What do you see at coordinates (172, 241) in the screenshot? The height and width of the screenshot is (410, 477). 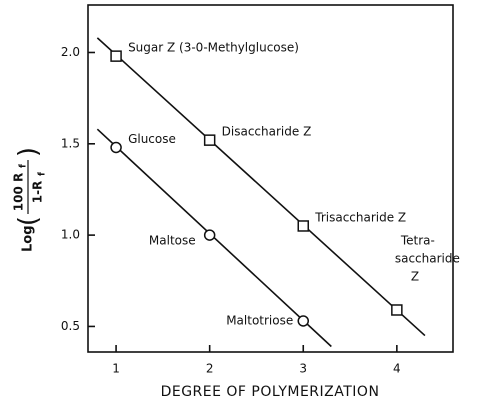 I see `point-label: Maltose` at bounding box center [172, 241].